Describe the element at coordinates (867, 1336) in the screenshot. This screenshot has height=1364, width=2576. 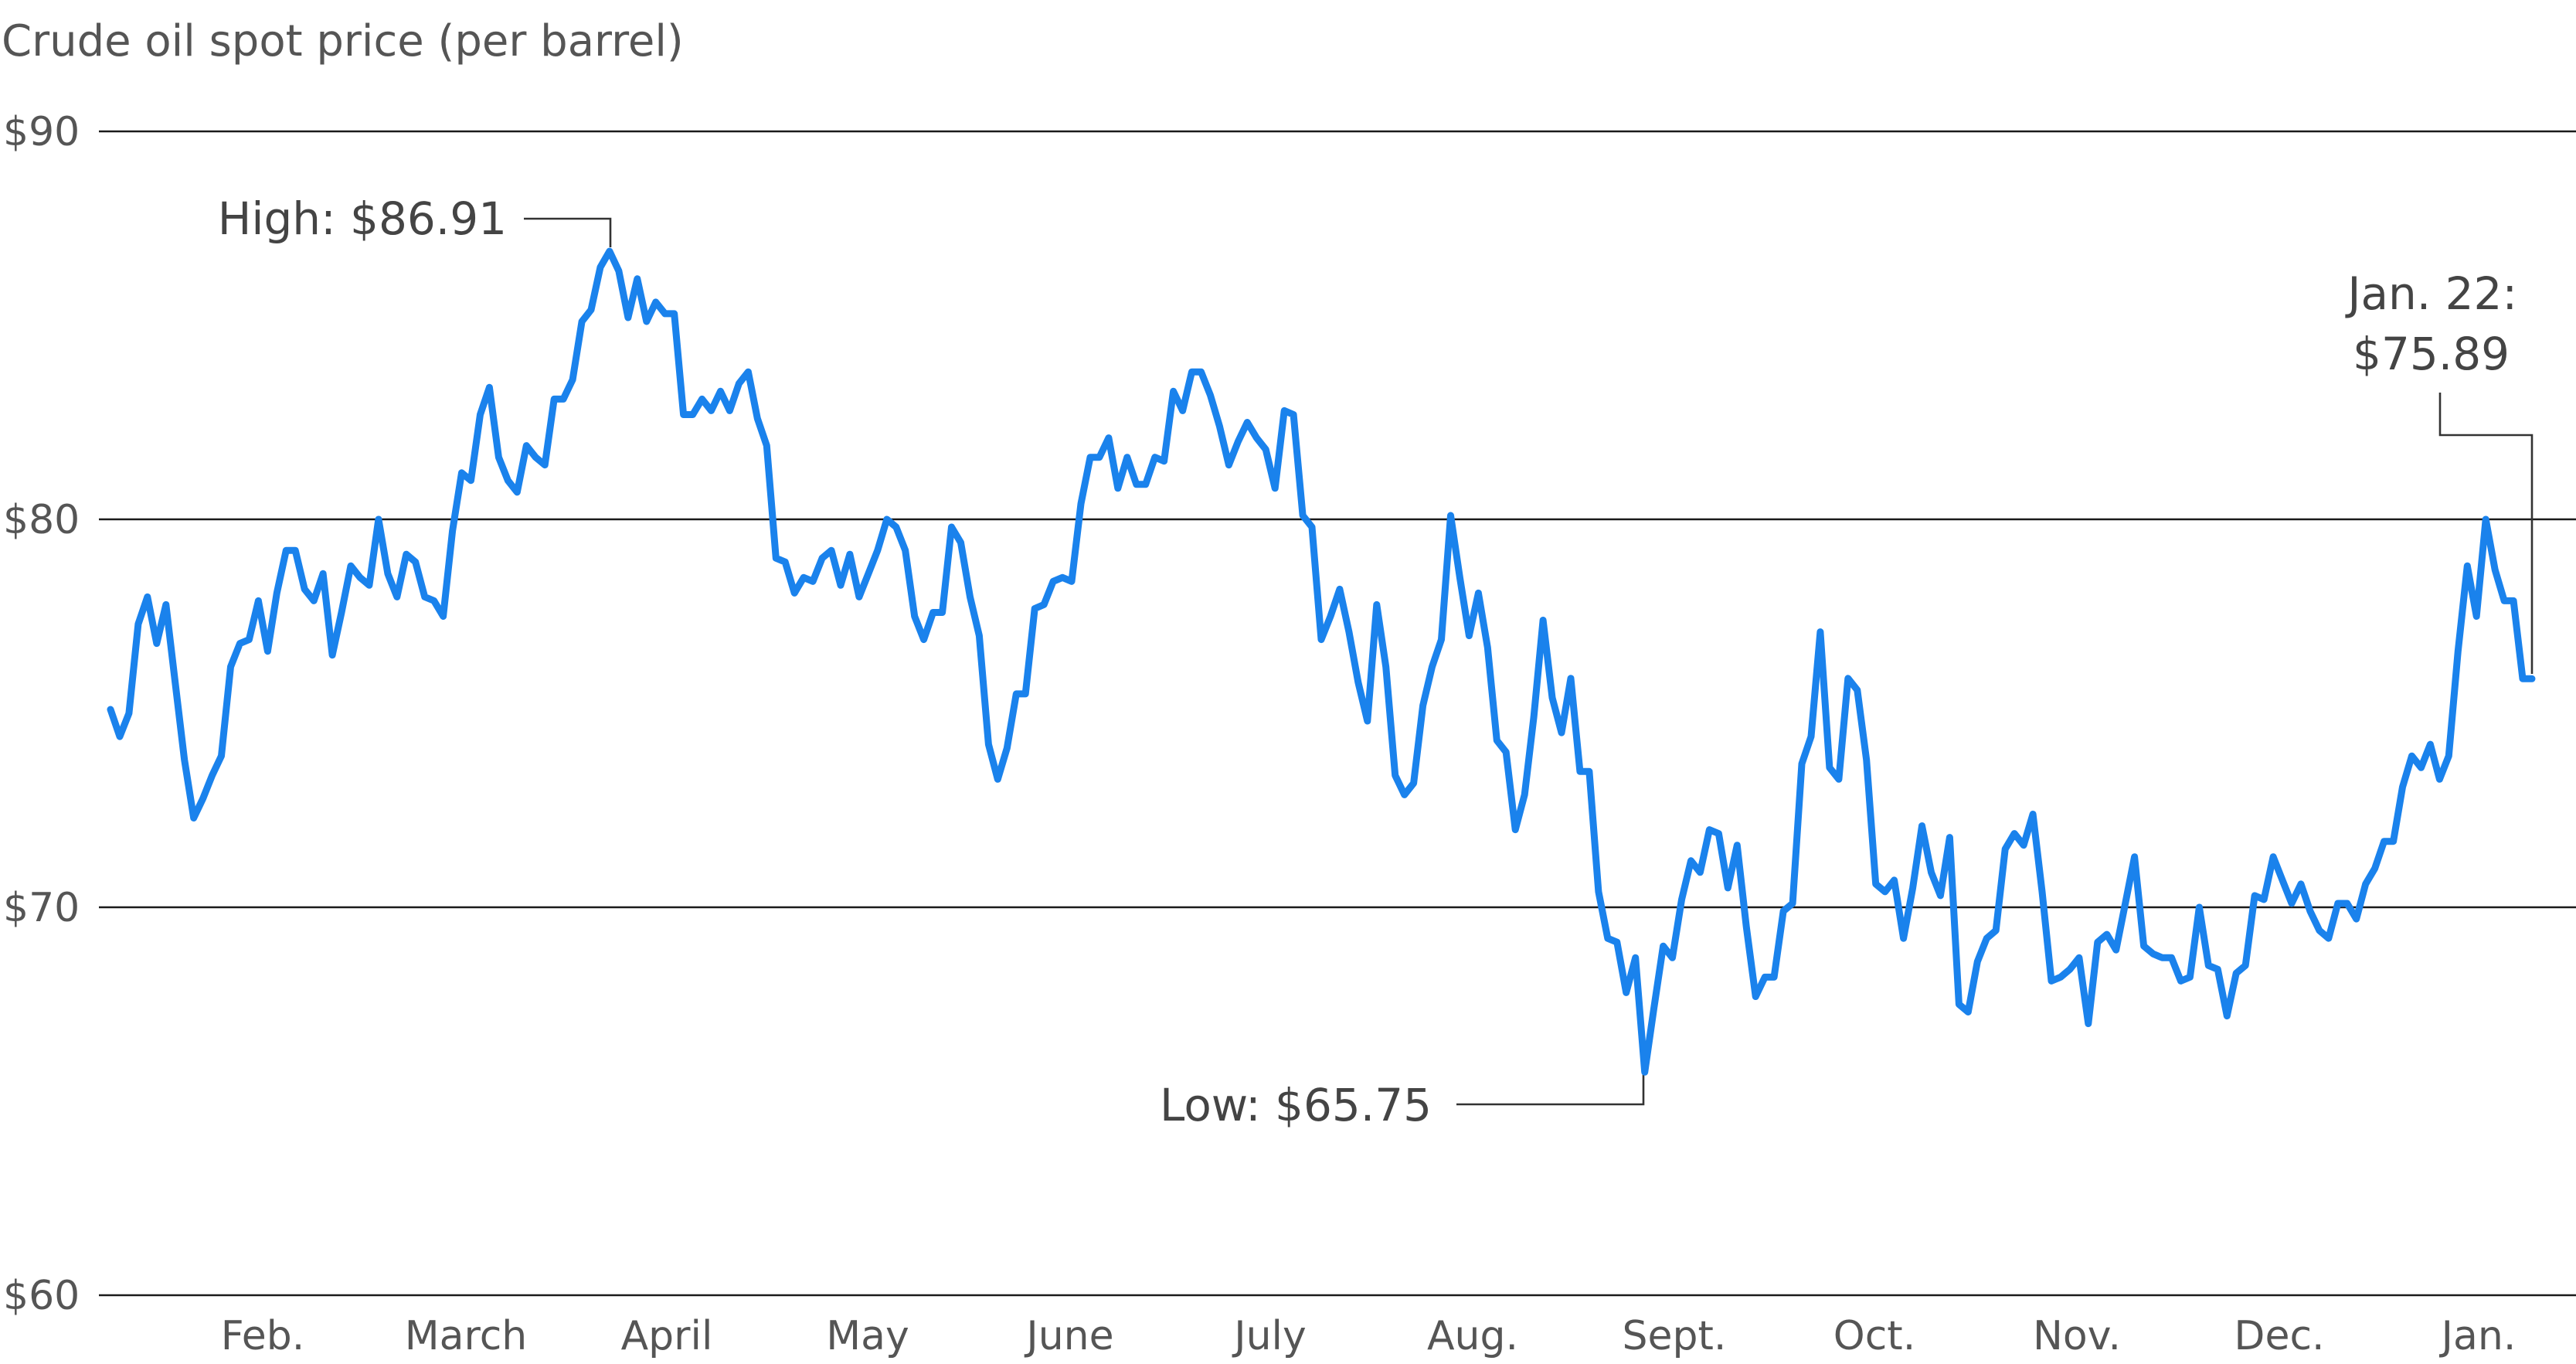
I see `x-tick-label-may: May` at that location.